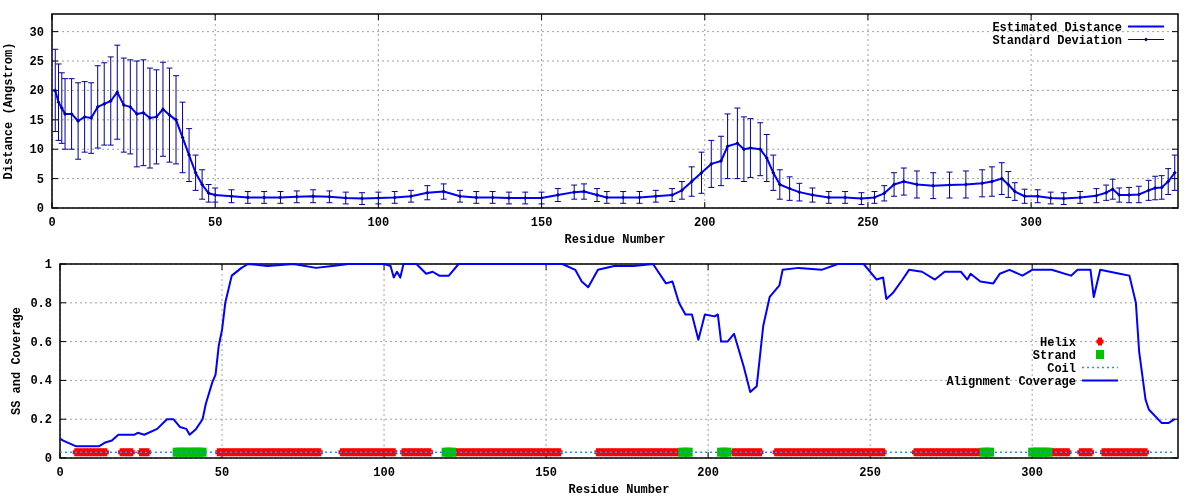  I want to click on y-tick-label: 25, so click(36, 62).